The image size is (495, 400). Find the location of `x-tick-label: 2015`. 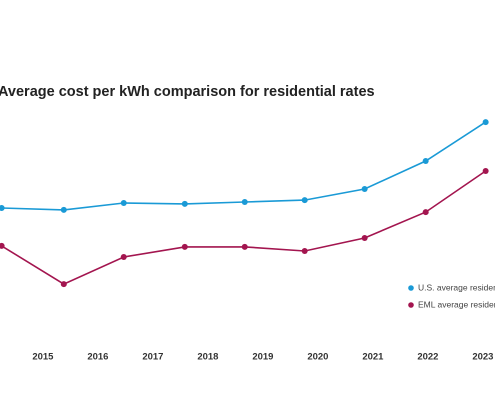

x-tick-label: 2015 is located at coordinates (43, 357).